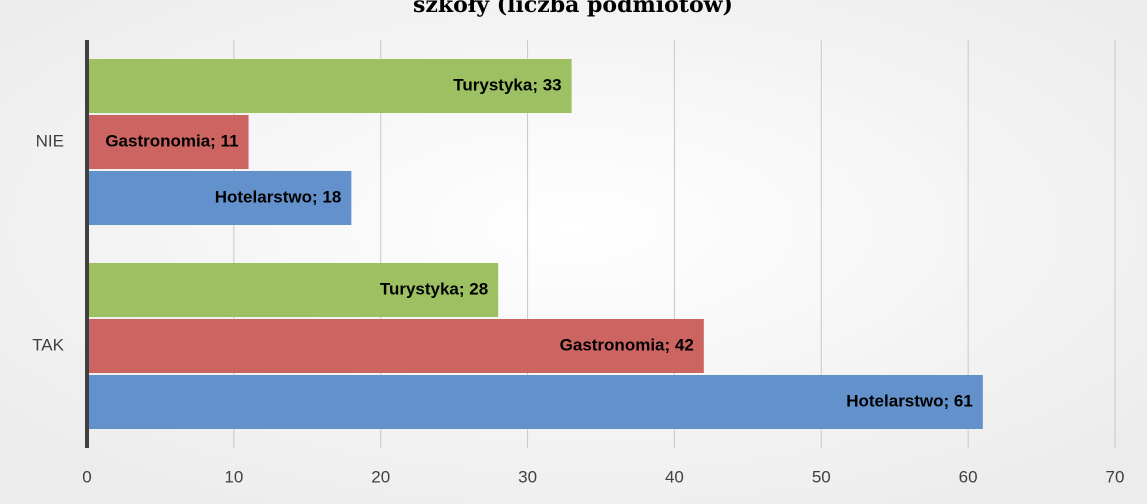 This screenshot has width=1147, height=504. Describe the element at coordinates (233, 476) in the screenshot. I see `x-tick-label: 10` at that location.